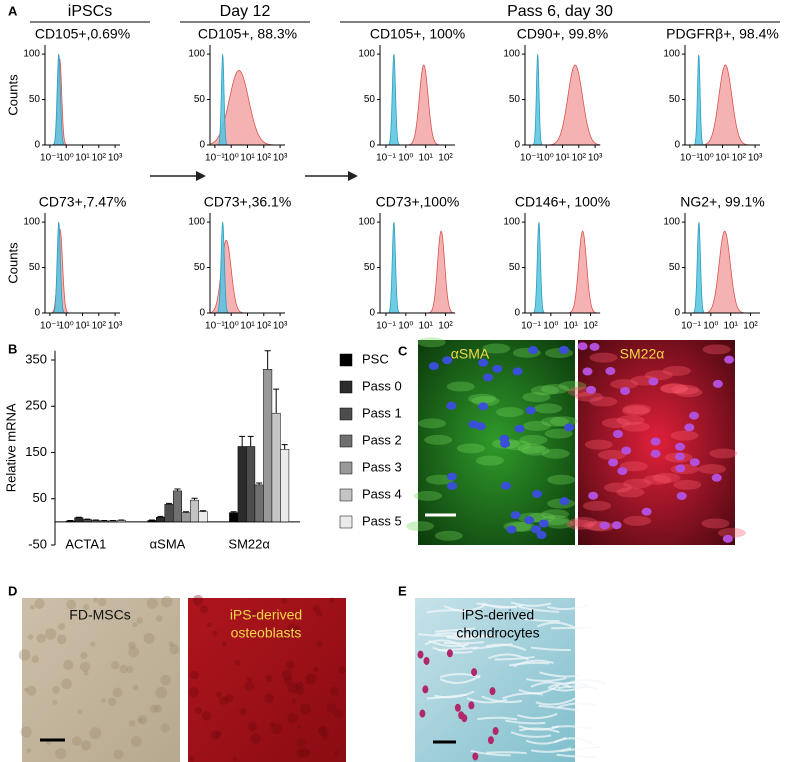 The image size is (800, 762). I want to click on plot-title: CD105+, 100%, so click(417, 34).